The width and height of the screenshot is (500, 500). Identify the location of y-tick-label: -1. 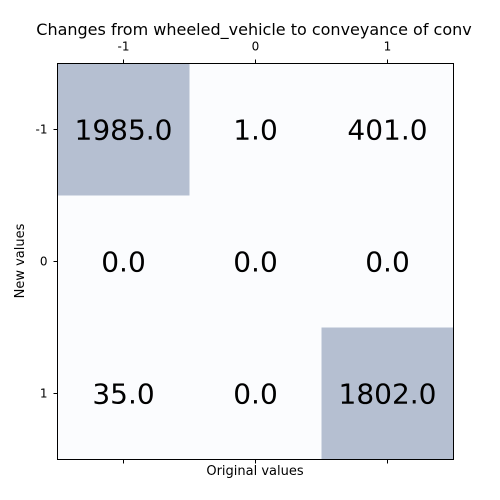
(42, 130).